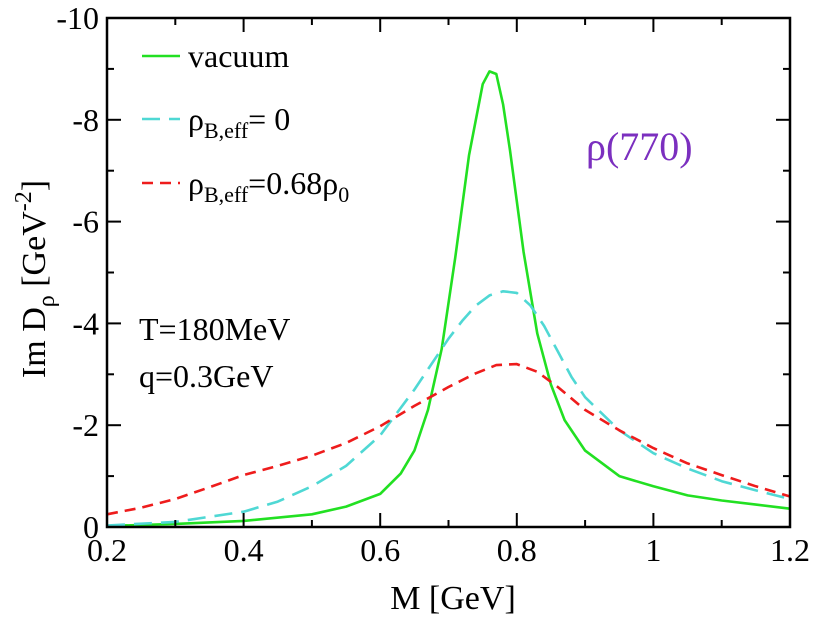  Describe the element at coordinates (380, 550) in the screenshot. I see `x-tick-label: 0.6` at that location.